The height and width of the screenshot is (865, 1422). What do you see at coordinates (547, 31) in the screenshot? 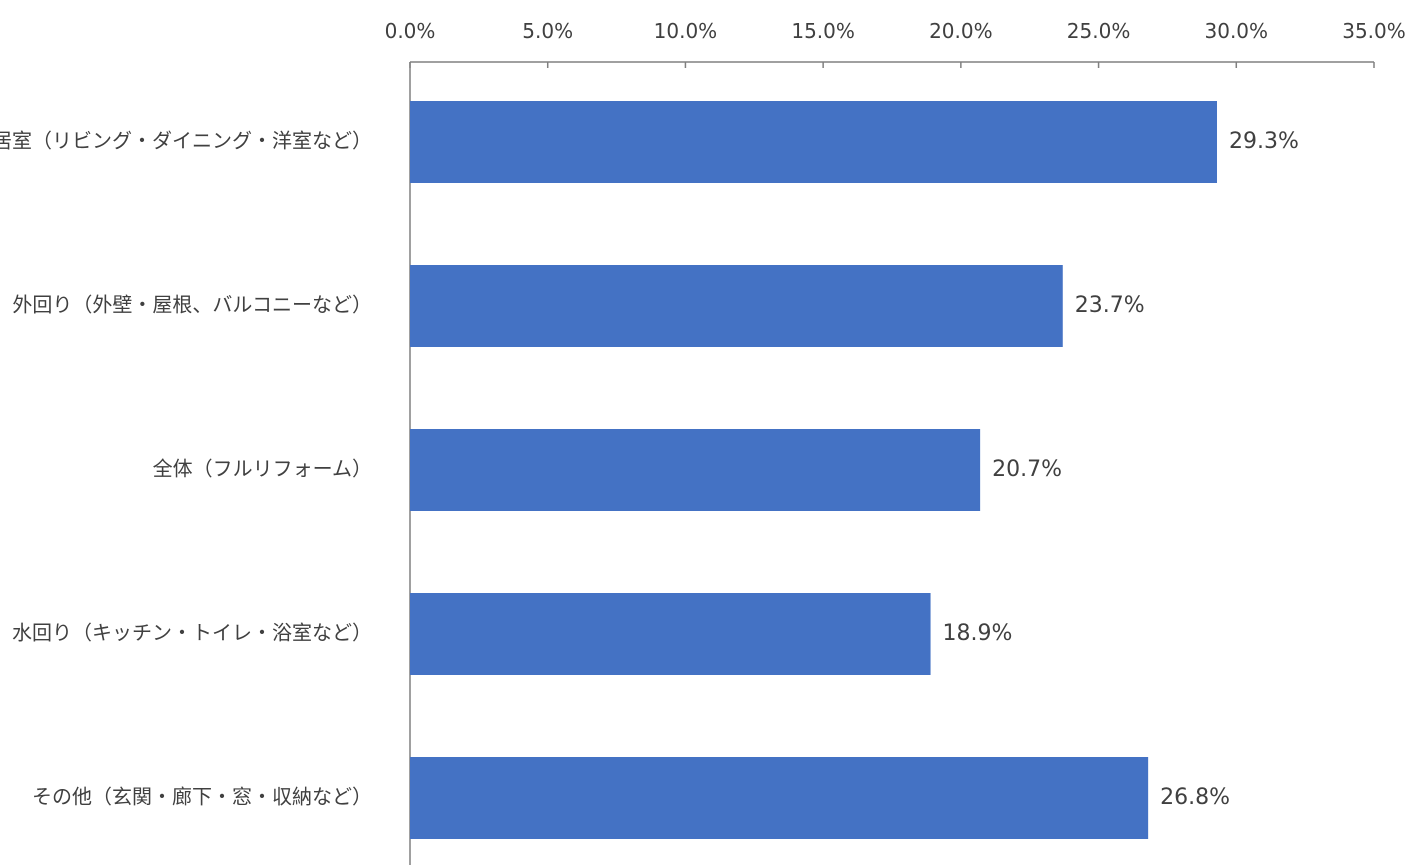
I see `x-tick-label: 5.0%` at bounding box center [547, 31].